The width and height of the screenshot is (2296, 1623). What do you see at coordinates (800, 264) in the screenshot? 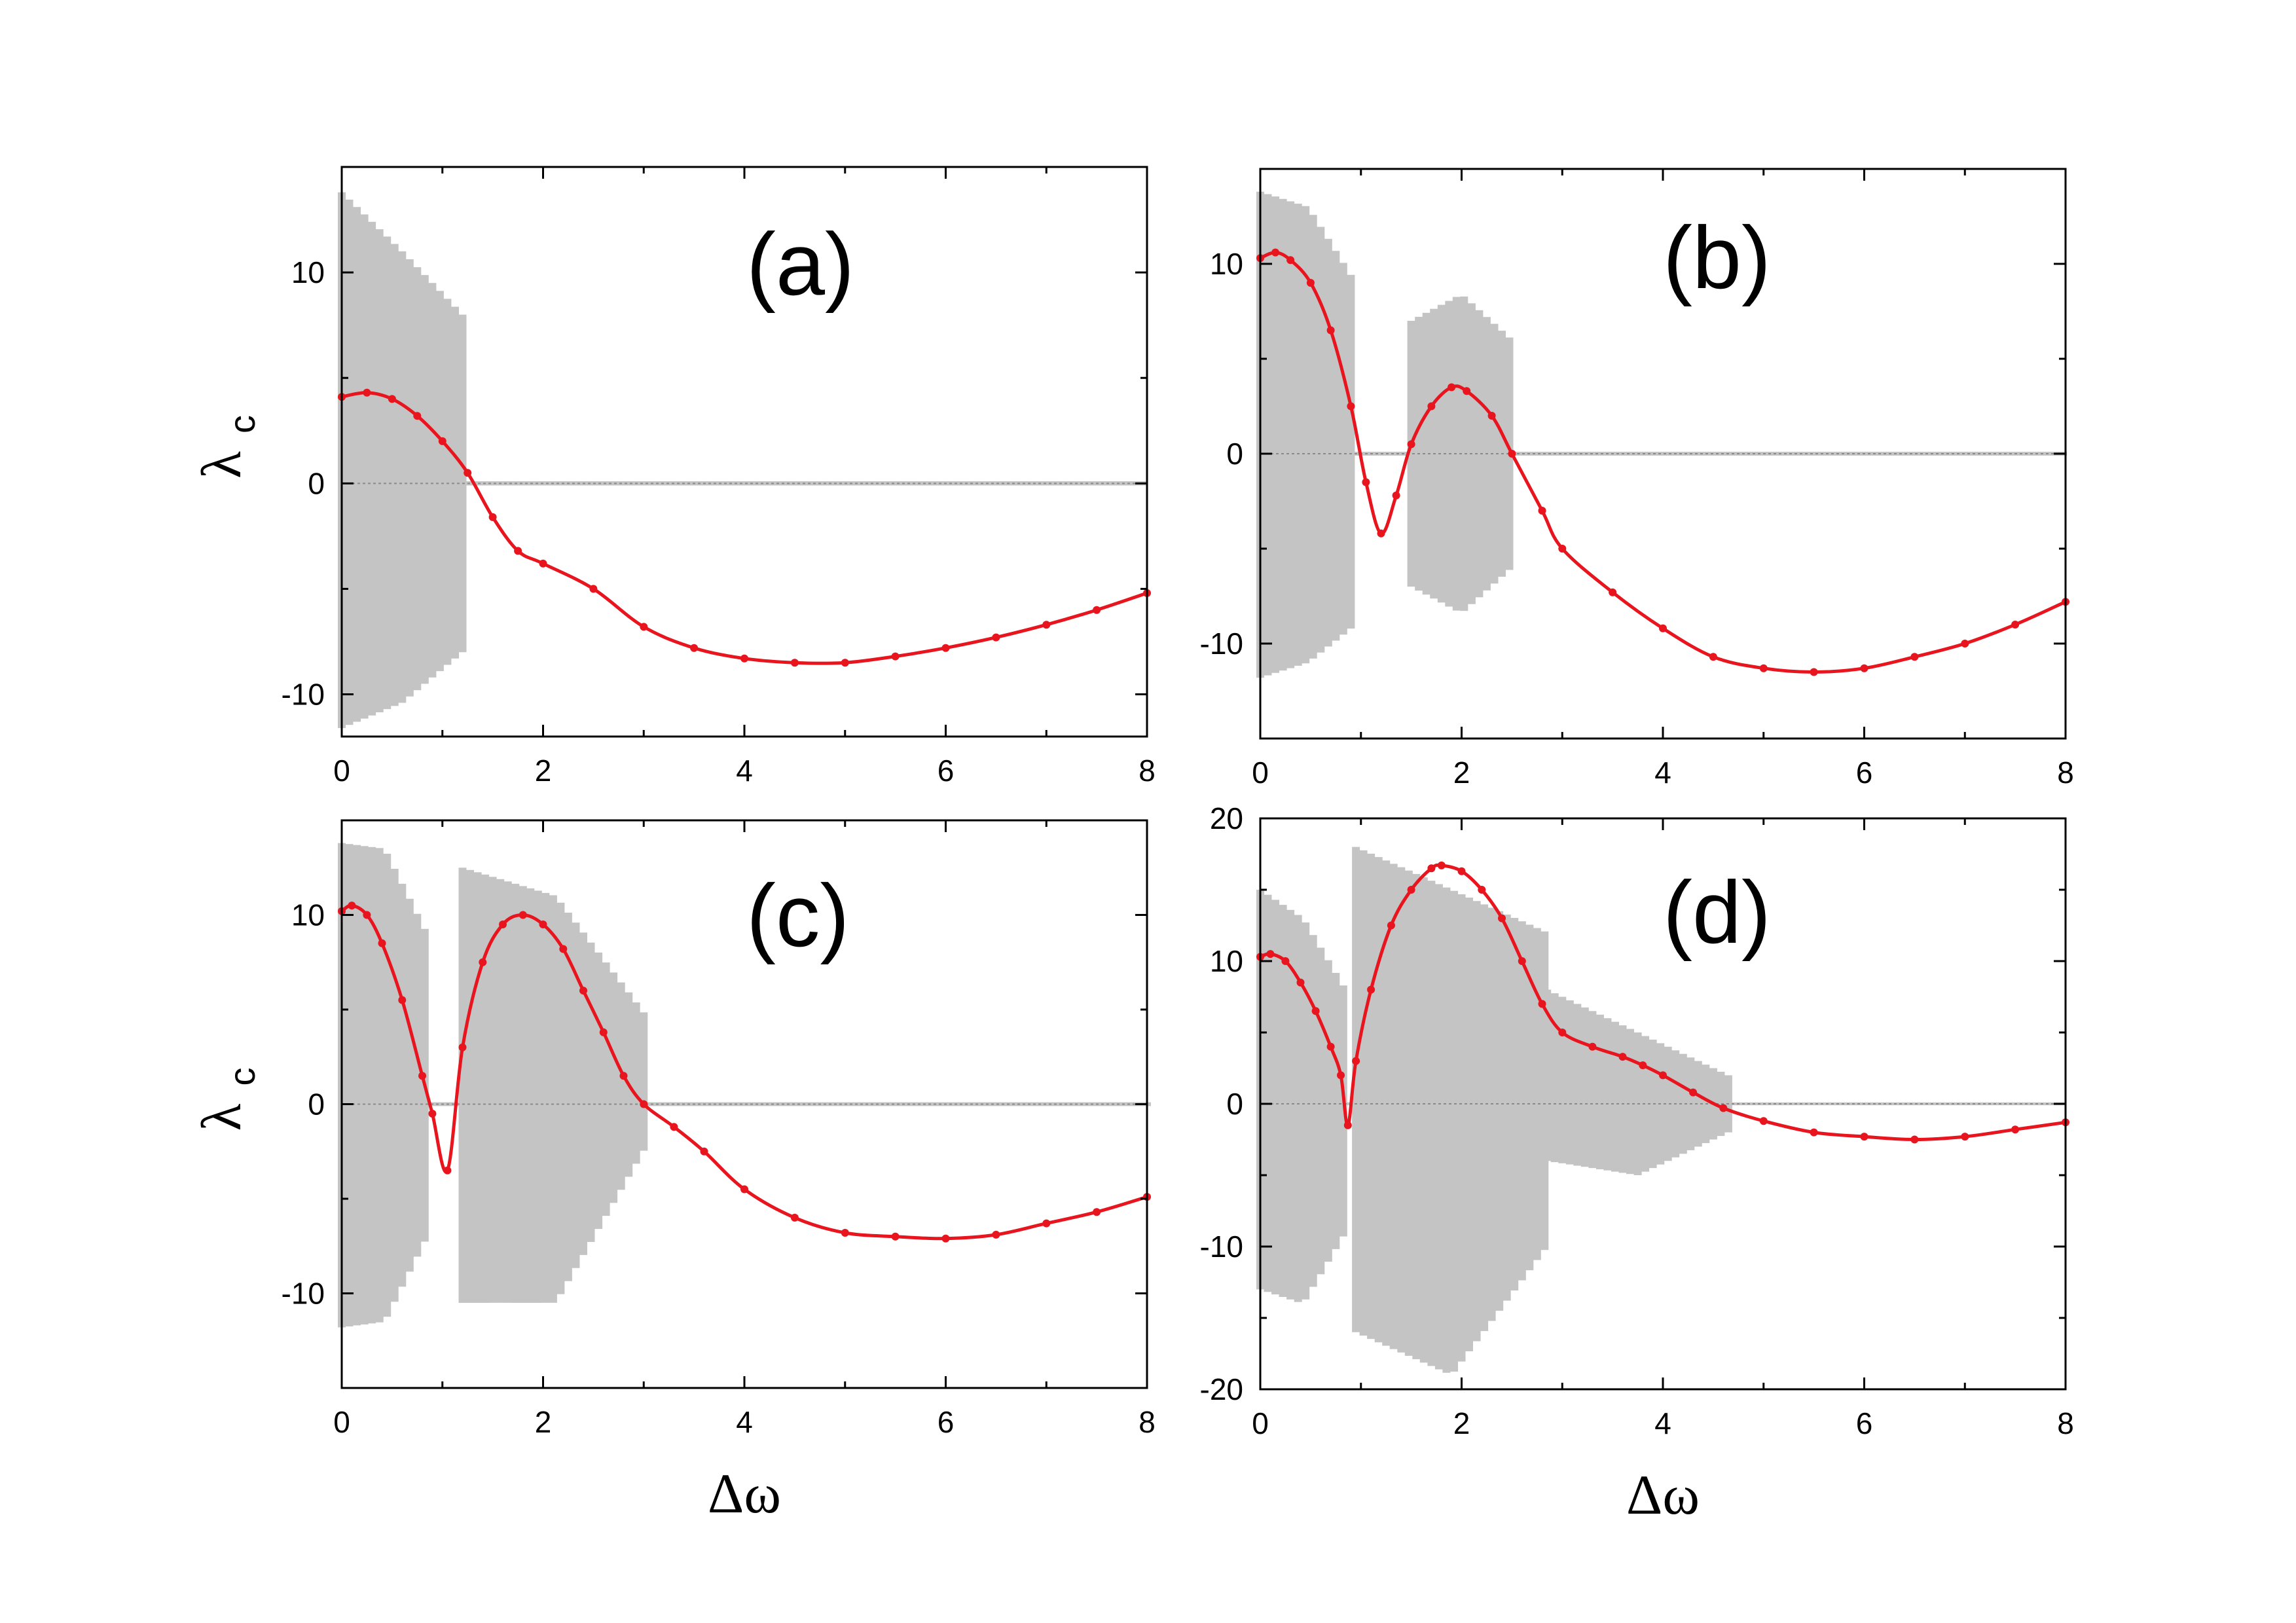
I see `panel-label: (a)` at bounding box center [800, 264].